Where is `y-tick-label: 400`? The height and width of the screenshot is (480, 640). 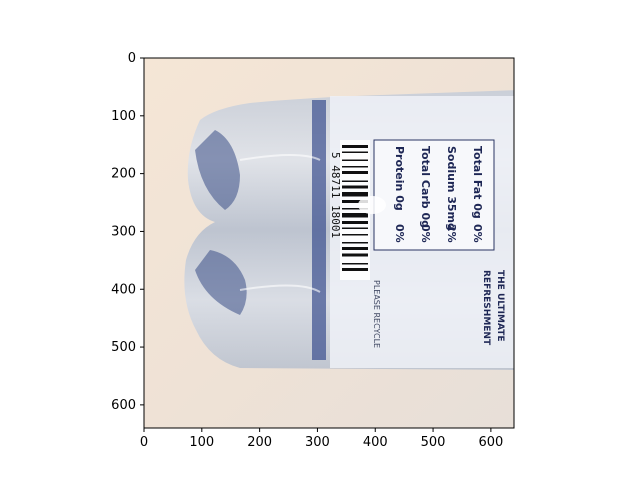 y-tick-label: 400 is located at coordinates (123, 289).